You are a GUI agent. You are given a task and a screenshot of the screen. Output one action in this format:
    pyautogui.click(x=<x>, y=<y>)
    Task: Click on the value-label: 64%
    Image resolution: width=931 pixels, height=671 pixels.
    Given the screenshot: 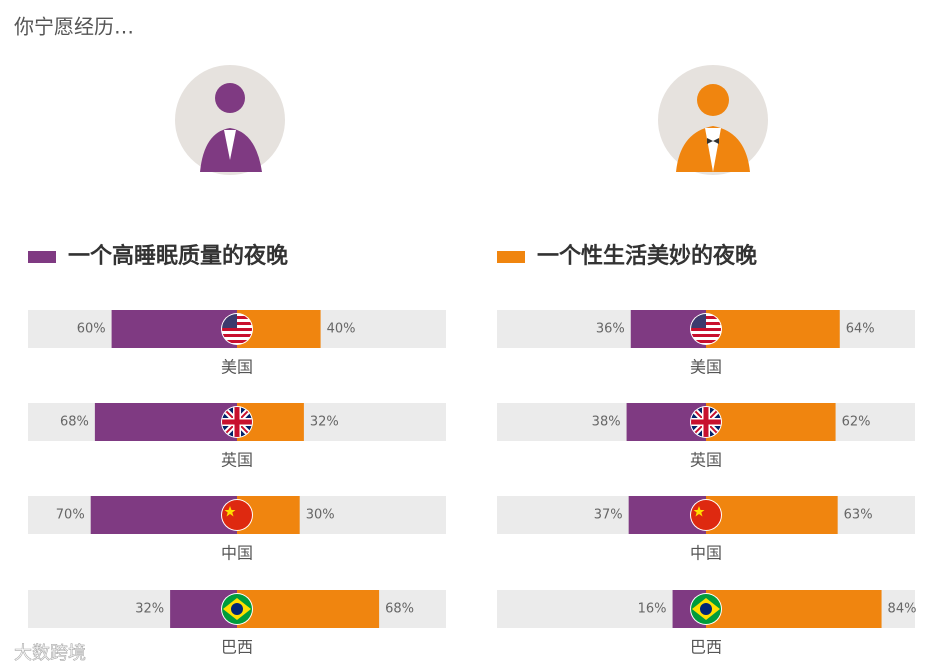 What is the action you would take?
    pyautogui.click(x=860, y=329)
    